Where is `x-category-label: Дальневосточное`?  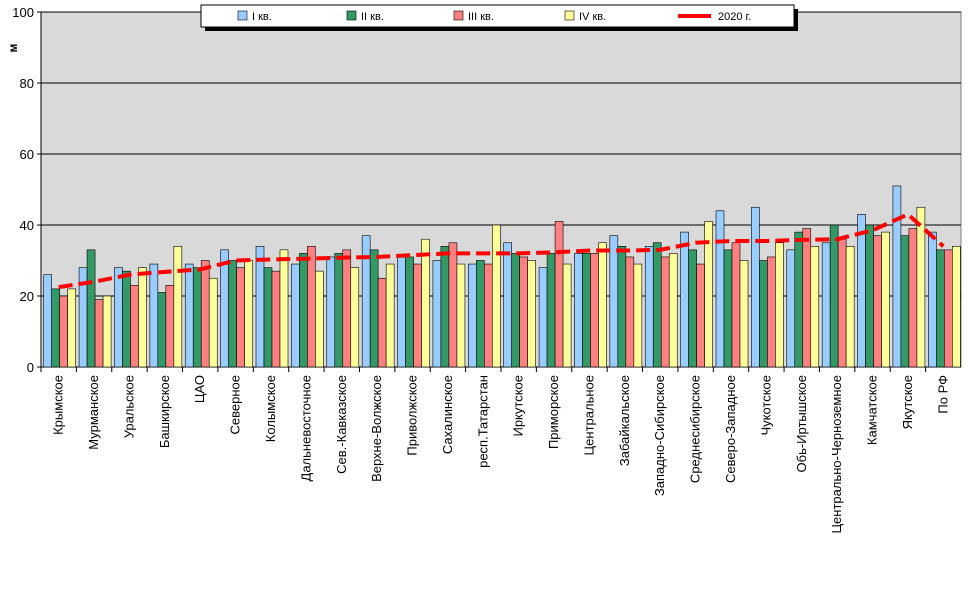 x-category-label: Дальневосточное is located at coordinates (305, 428).